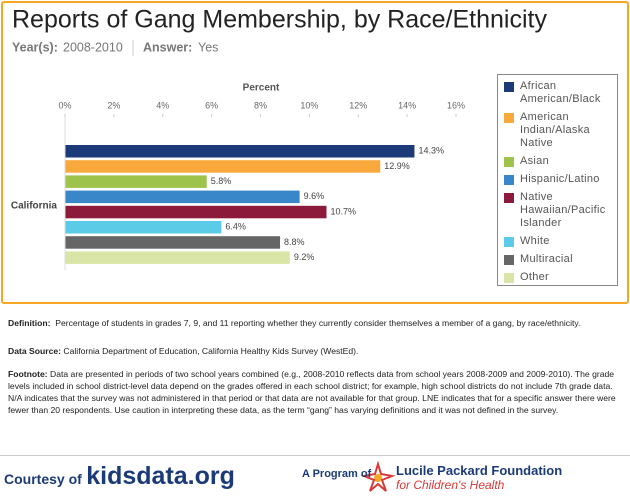  What do you see at coordinates (479, 470) in the screenshot?
I see `org-name: Lucile Packard Foundation` at bounding box center [479, 470].